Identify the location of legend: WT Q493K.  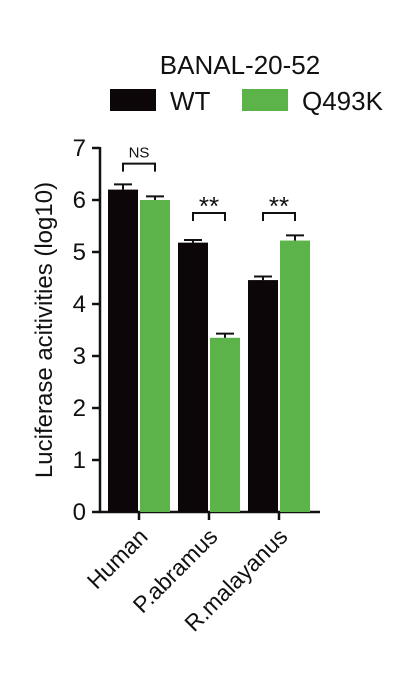
(247, 101).